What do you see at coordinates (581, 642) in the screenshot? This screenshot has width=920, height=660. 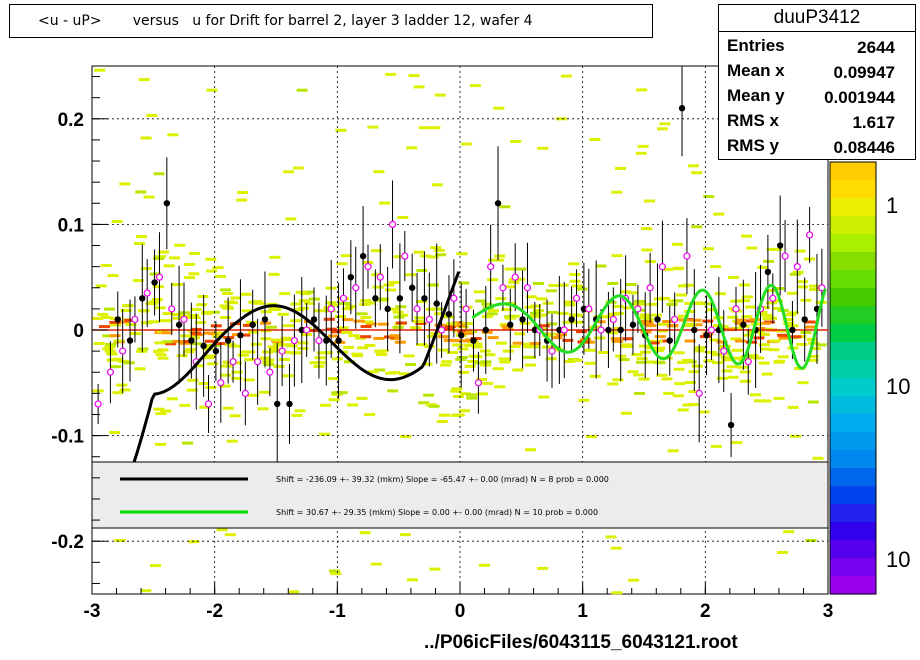 I see `file-name-label: ../P06icFiles/6043115_6043121.root` at bounding box center [581, 642].